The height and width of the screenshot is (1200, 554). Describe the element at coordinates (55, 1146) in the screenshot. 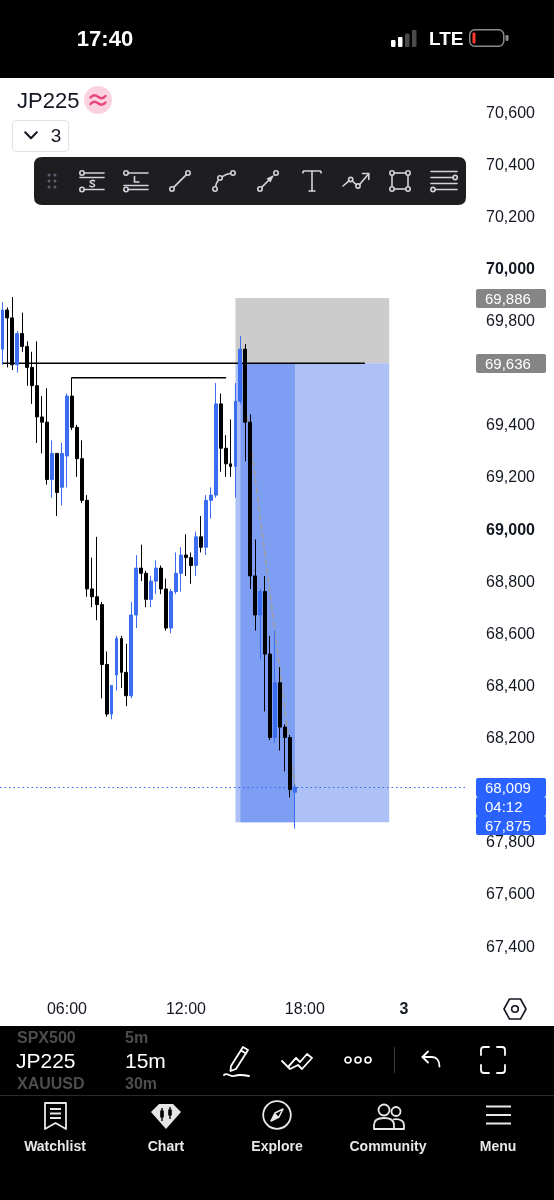

I see `text: Watchlist` at that location.